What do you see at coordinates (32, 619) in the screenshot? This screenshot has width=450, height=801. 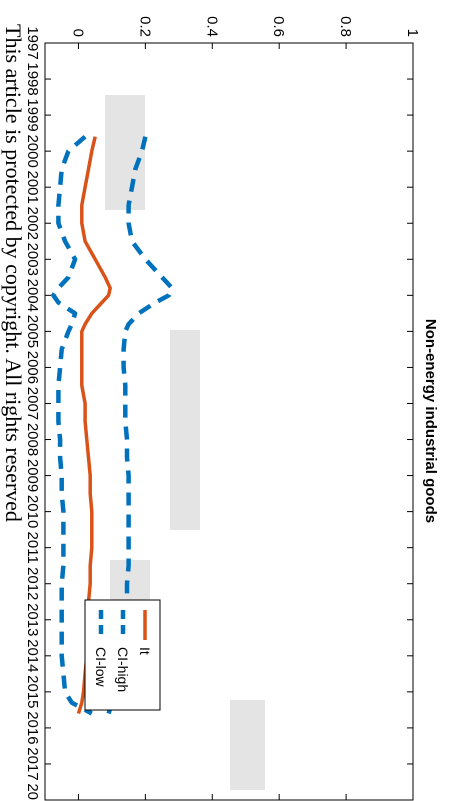 I see `x-tick-label: 2013` at bounding box center [32, 619].